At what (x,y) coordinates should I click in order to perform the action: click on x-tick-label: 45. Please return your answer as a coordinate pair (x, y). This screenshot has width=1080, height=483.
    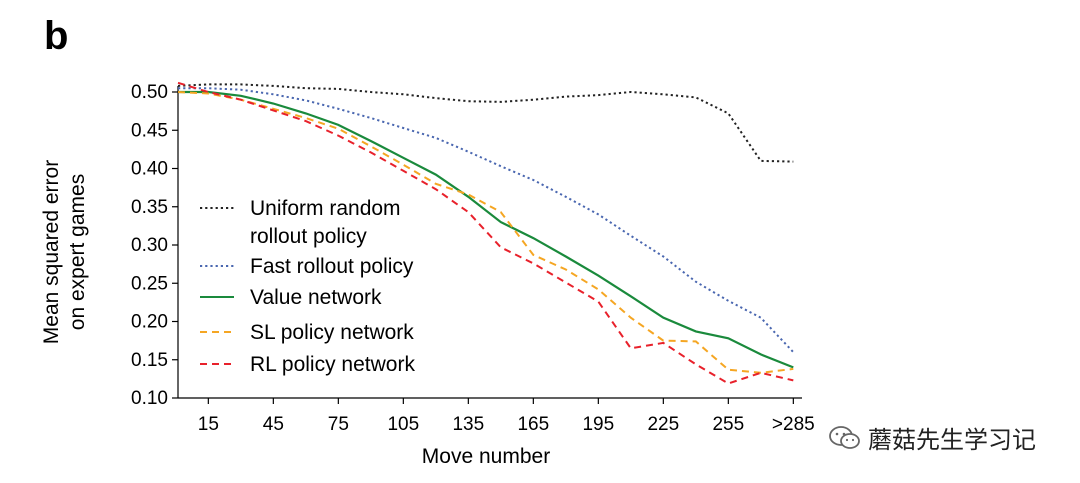
    Looking at the image, I should click on (273, 424).